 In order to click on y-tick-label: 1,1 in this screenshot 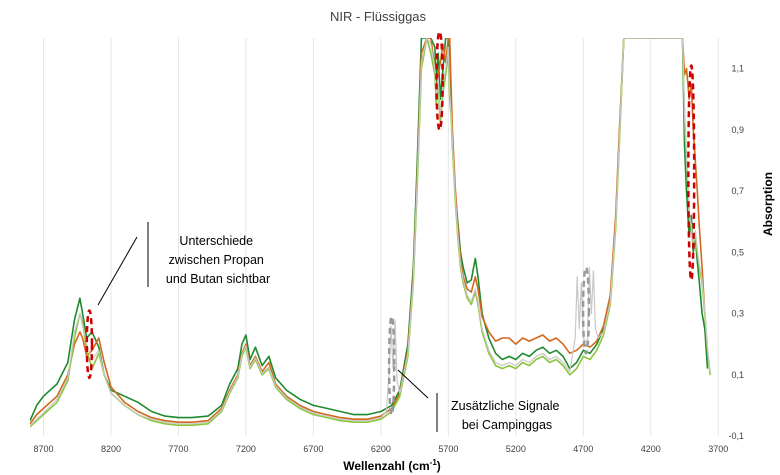, I will do `click(737, 69)`.